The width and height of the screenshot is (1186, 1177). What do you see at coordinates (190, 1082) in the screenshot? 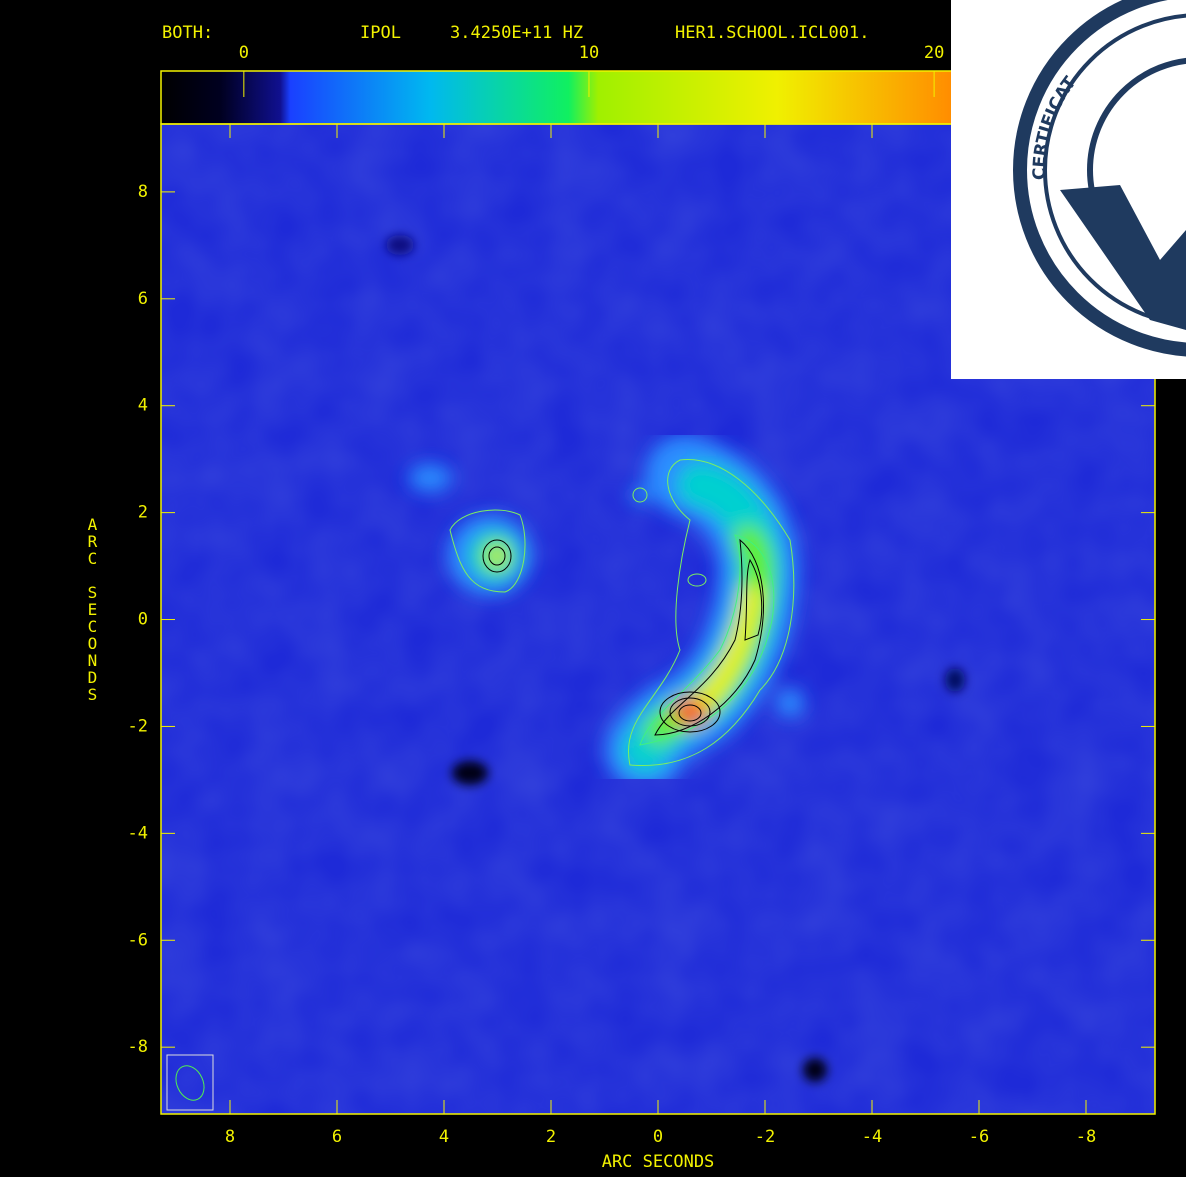
I see `beam` at bounding box center [190, 1082].